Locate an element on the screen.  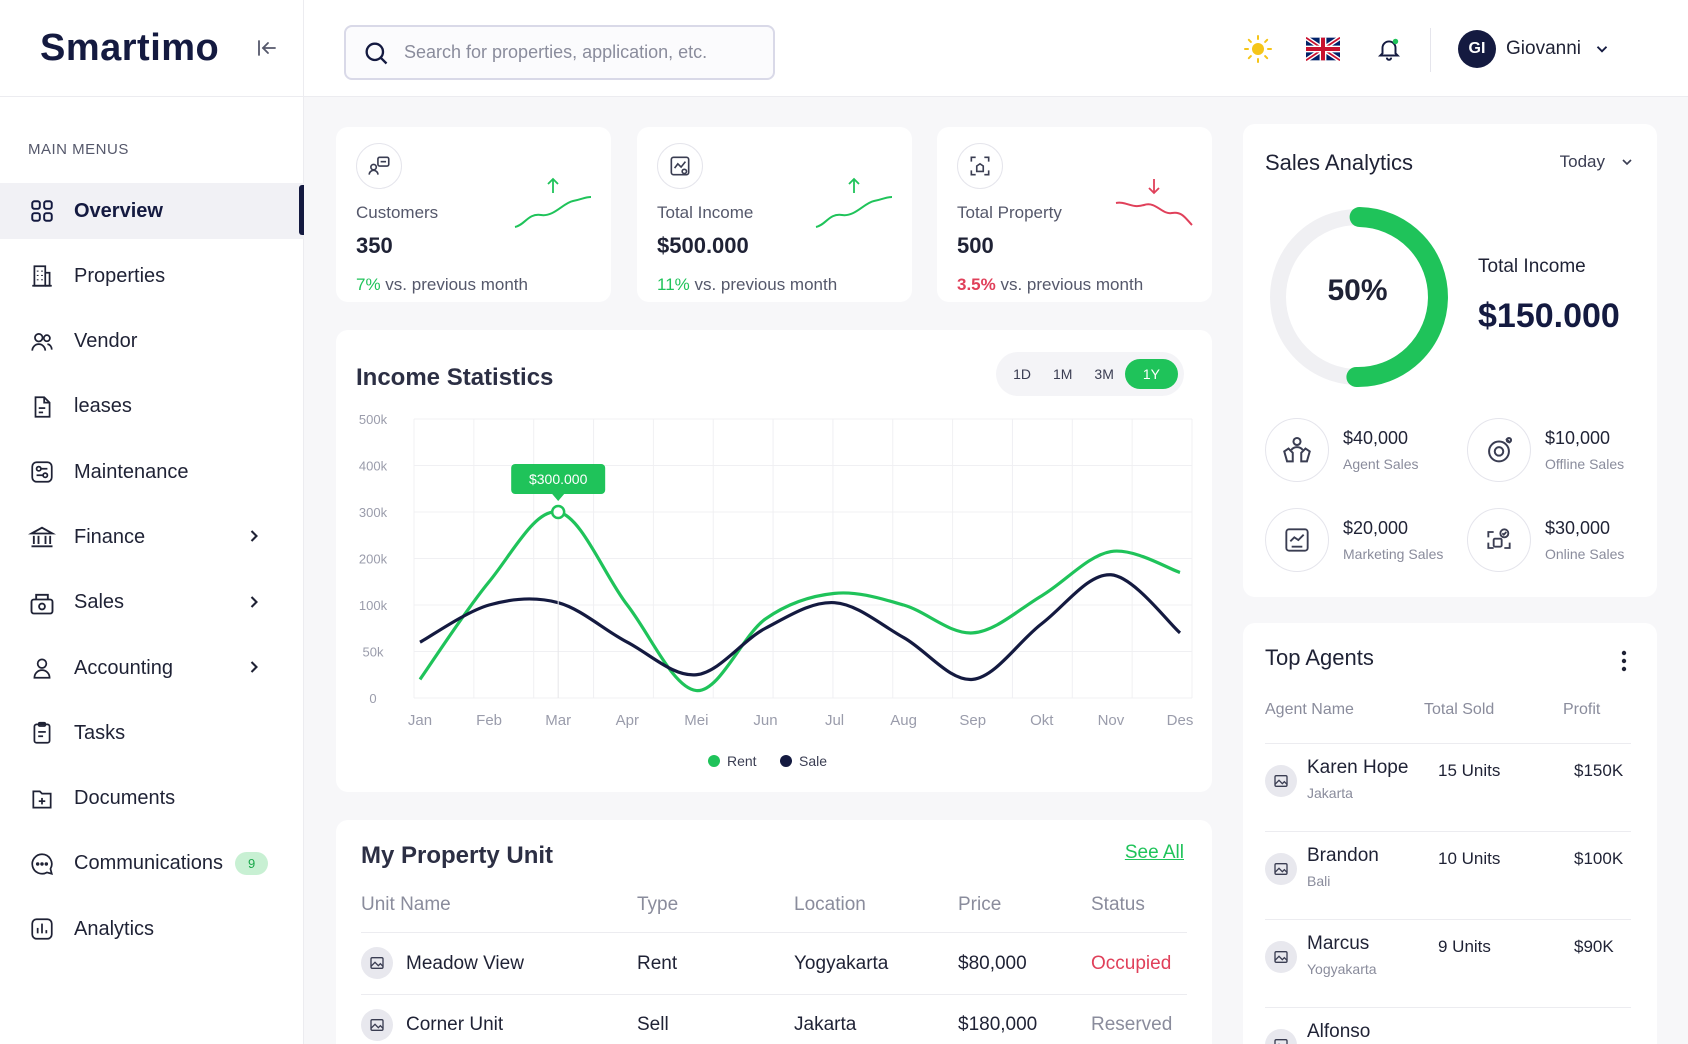
sidebar-item-accounting: Accounting is located at coordinates (152, 668).